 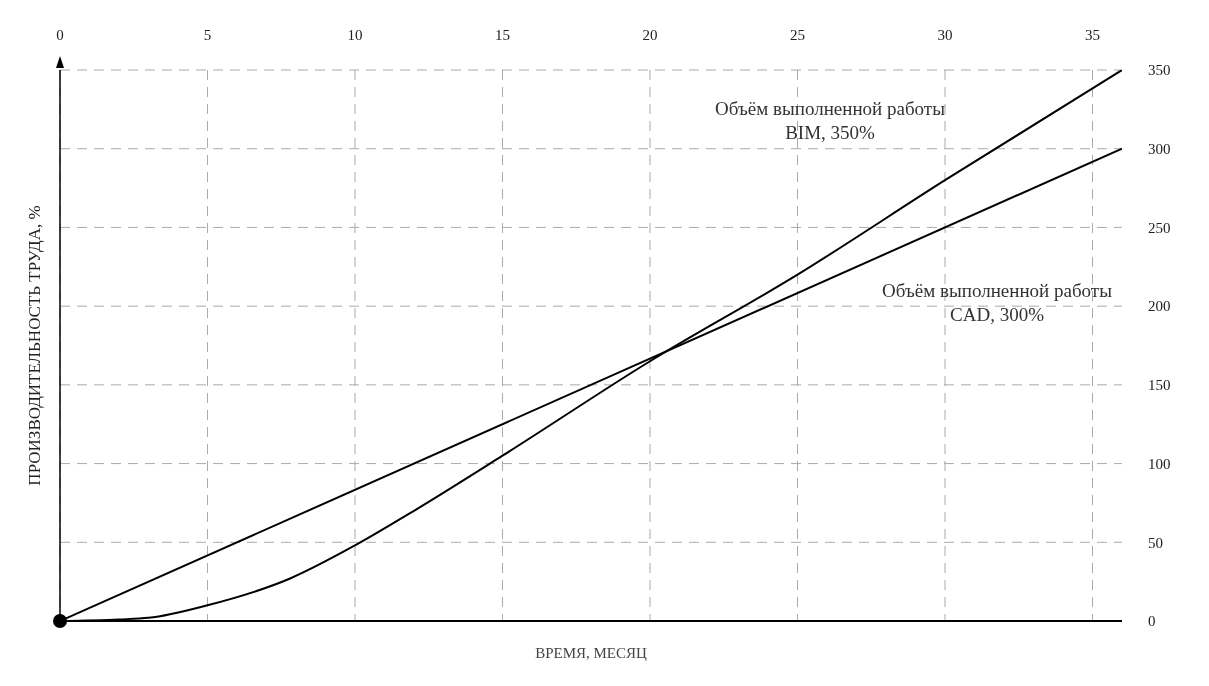 What do you see at coordinates (797, 35) in the screenshot?
I see `x-tick-label: 25` at bounding box center [797, 35].